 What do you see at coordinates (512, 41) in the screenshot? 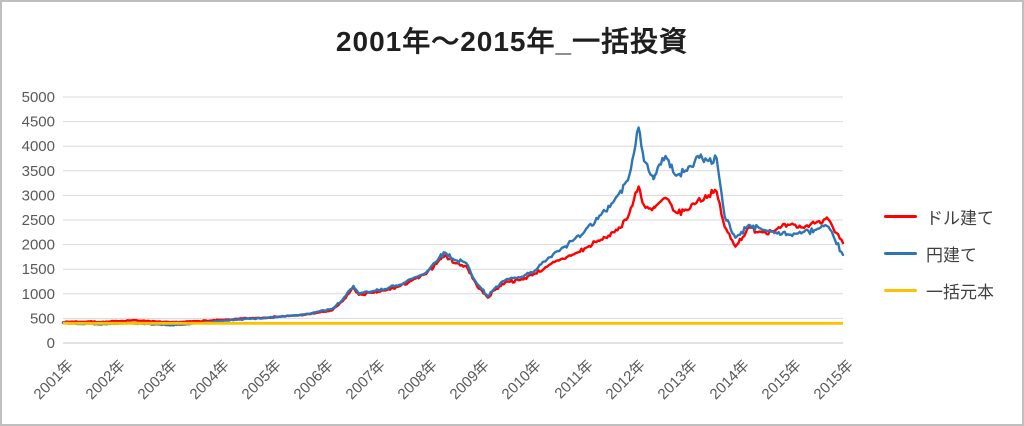
I see `chart-title: 2001年～2015年_一括投資` at bounding box center [512, 41].